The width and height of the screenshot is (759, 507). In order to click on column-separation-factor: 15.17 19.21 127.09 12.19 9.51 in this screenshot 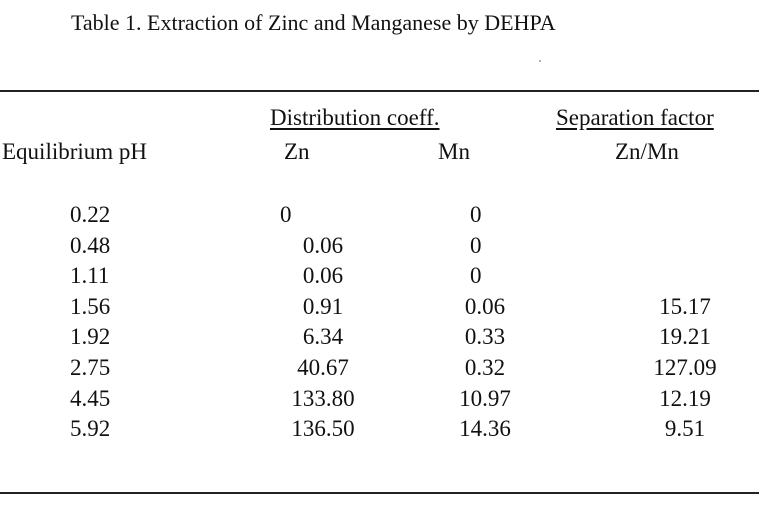, I will do `click(685, 322)`.